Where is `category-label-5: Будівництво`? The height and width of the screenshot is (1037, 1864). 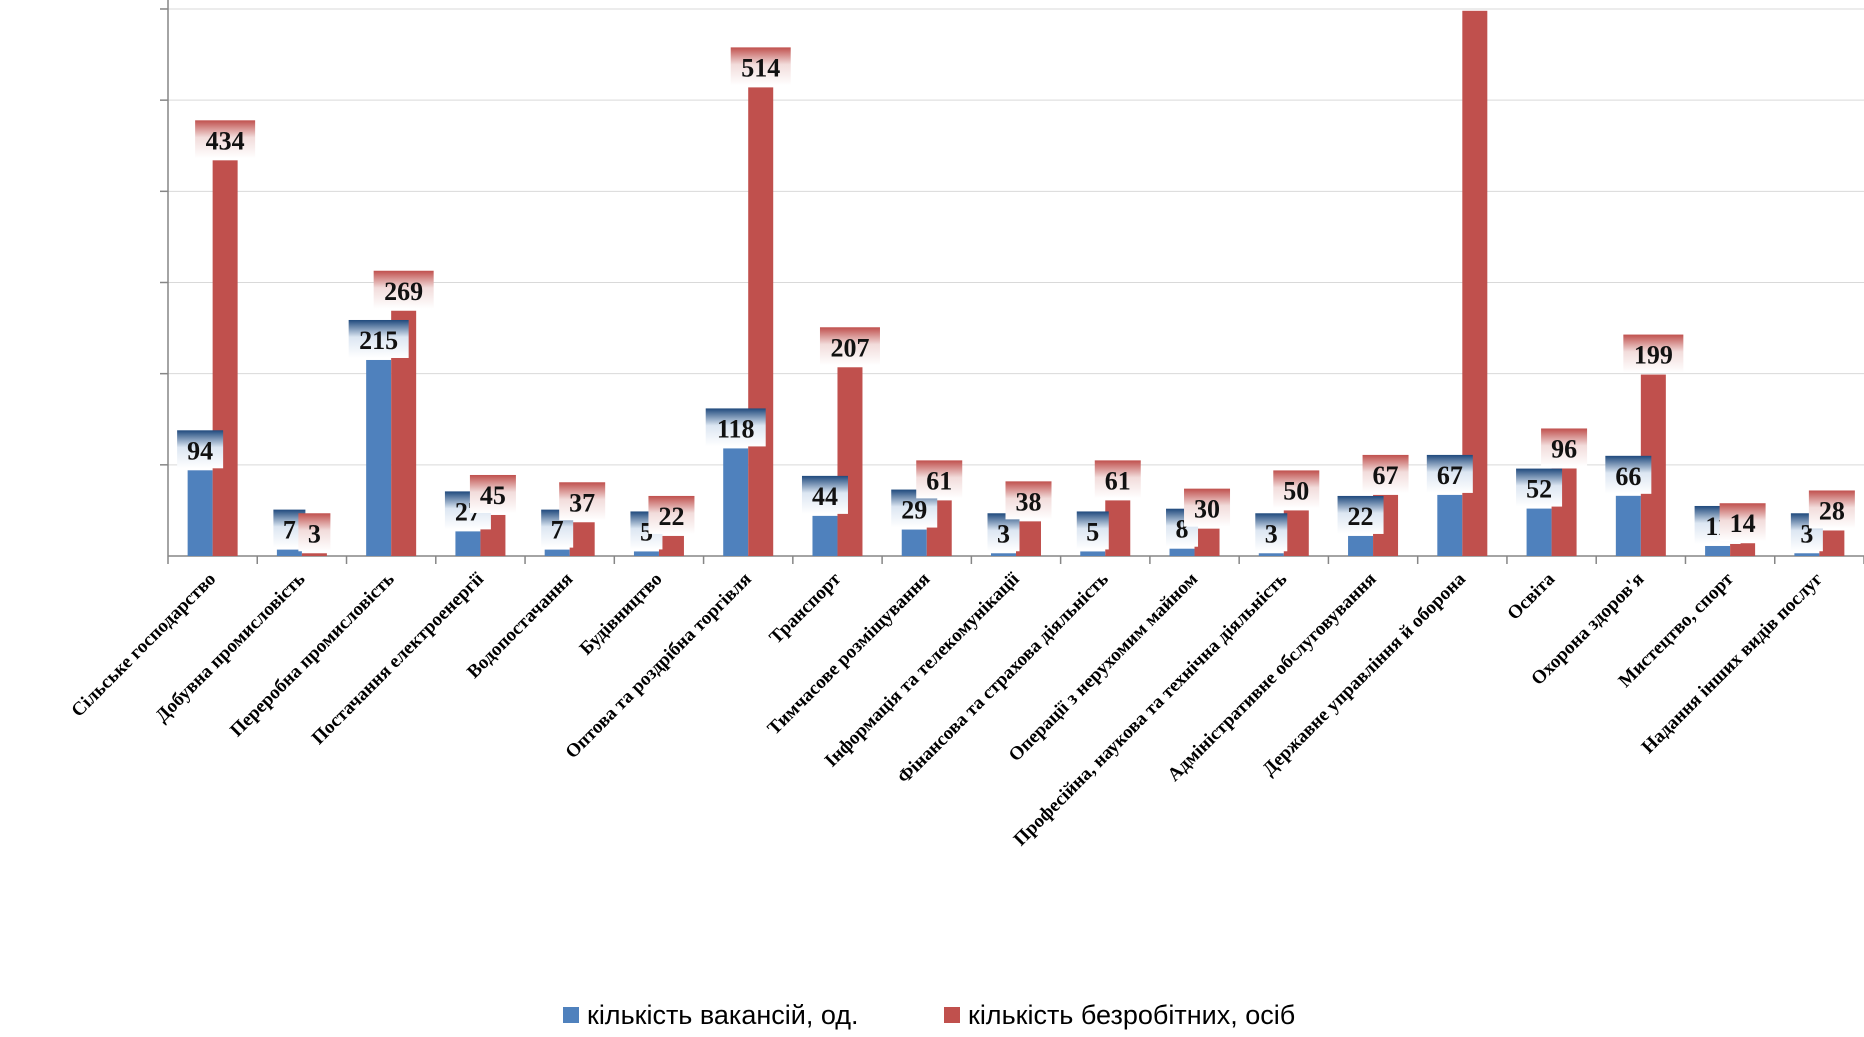 category-label-5: Будівництво is located at coordinates (621, 614).